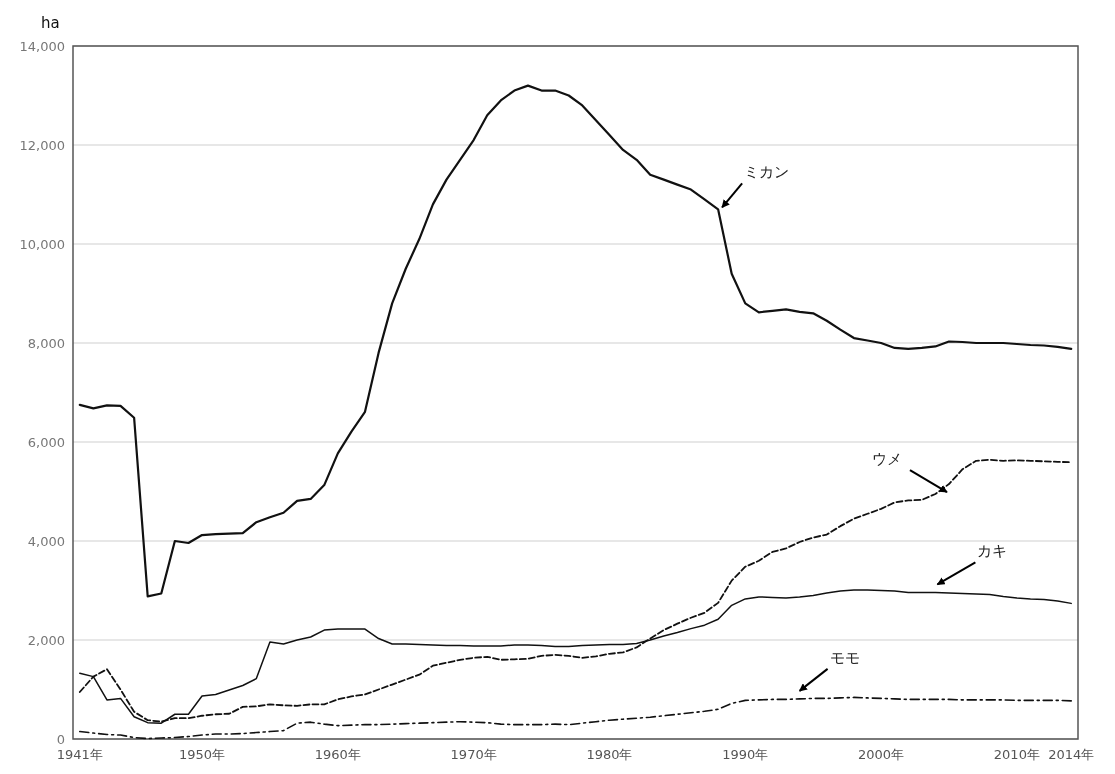 This screenshot has height=774, width=1115. Describe the element at coordinates (337, 754) in the screenshot. I see `x-tick-label: 1960年` at that location.